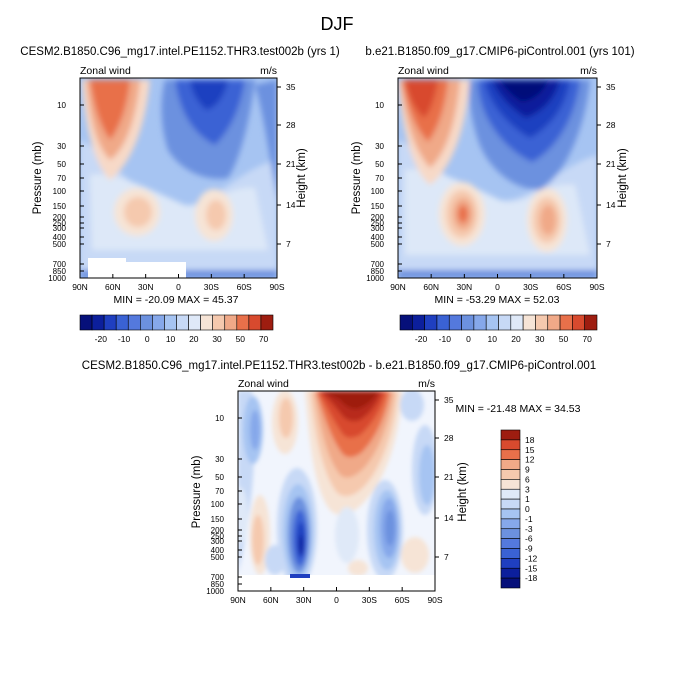 The width and height of the screenshot is (675, 675). I want to click on panel-1-y-tick-label: 1000, so click(57, 278).